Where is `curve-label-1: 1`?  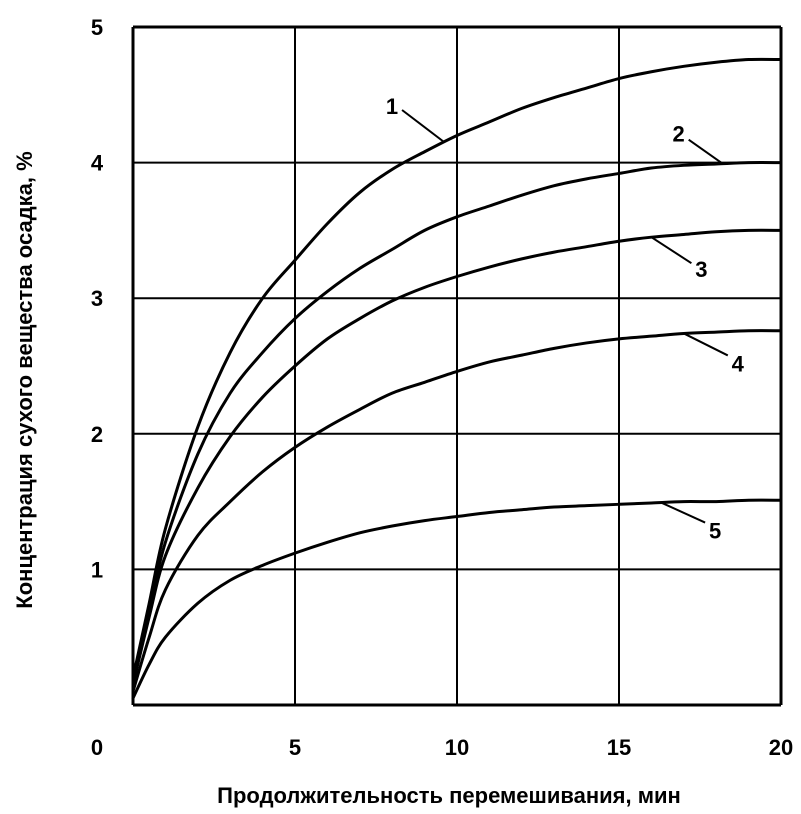
curve-label-1: 1 is located at coordinates (392, 106).